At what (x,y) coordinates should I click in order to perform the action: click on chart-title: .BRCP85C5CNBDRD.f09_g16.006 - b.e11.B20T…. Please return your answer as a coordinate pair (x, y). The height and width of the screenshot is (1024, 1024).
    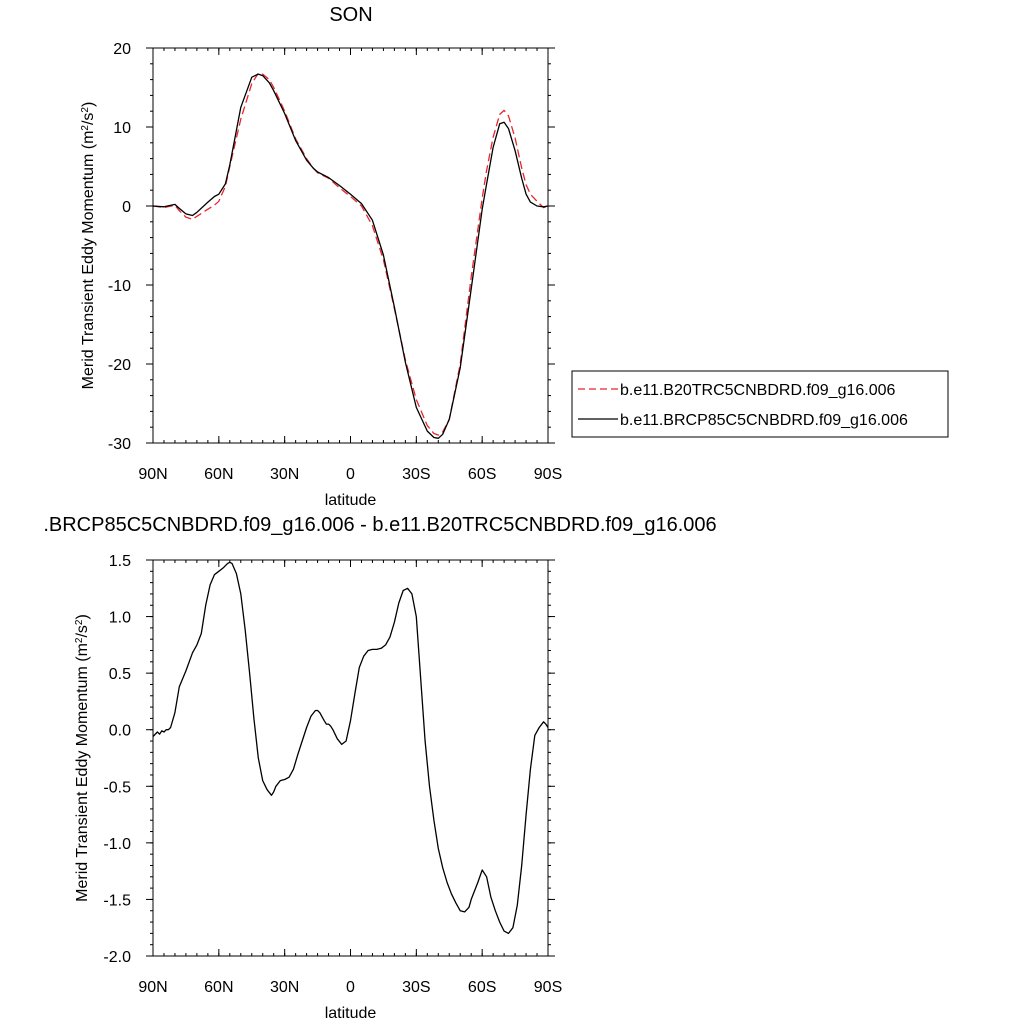
    Looking at the image, I should click on (379, 525).